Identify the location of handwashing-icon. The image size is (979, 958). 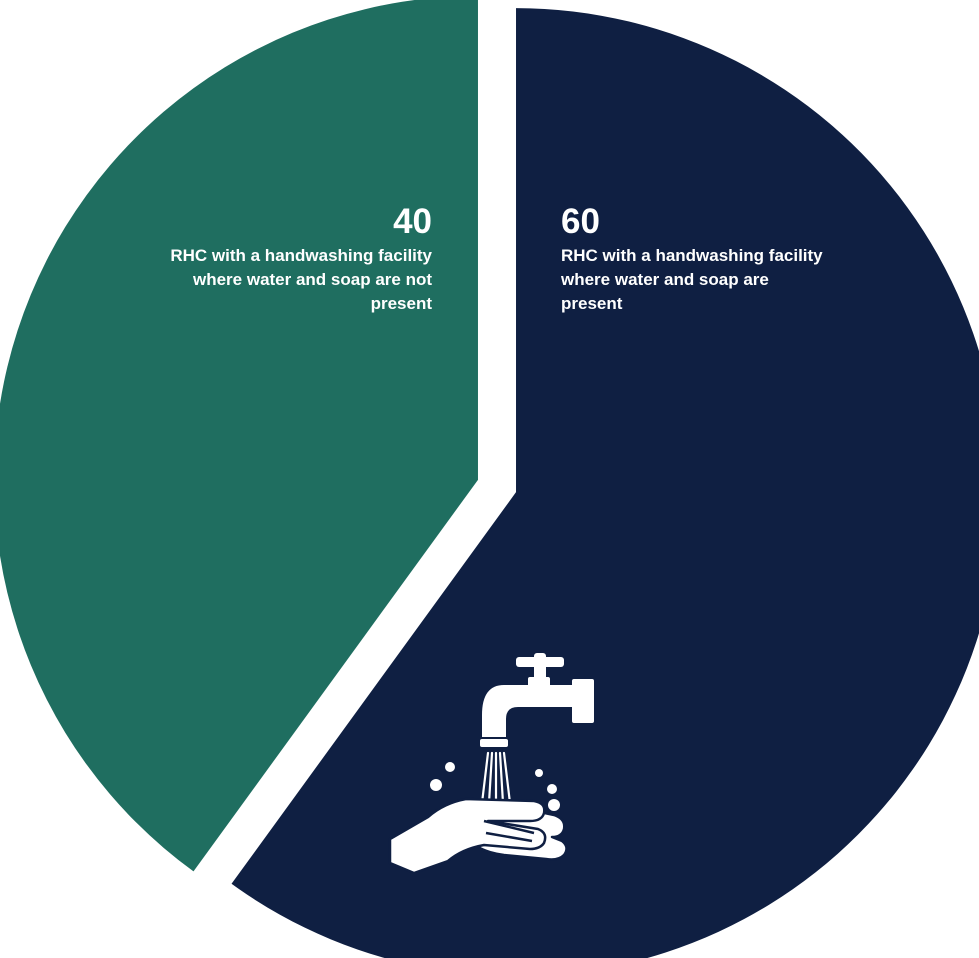
(491, 763).